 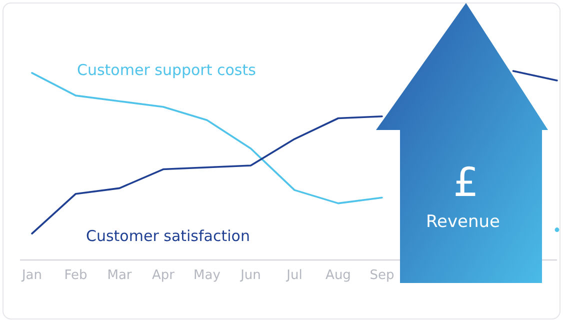 What do you see at coordinates (164, 275) in the screenshot?
I see `x-tick-label: Apr` at bounding box center [164, 275].